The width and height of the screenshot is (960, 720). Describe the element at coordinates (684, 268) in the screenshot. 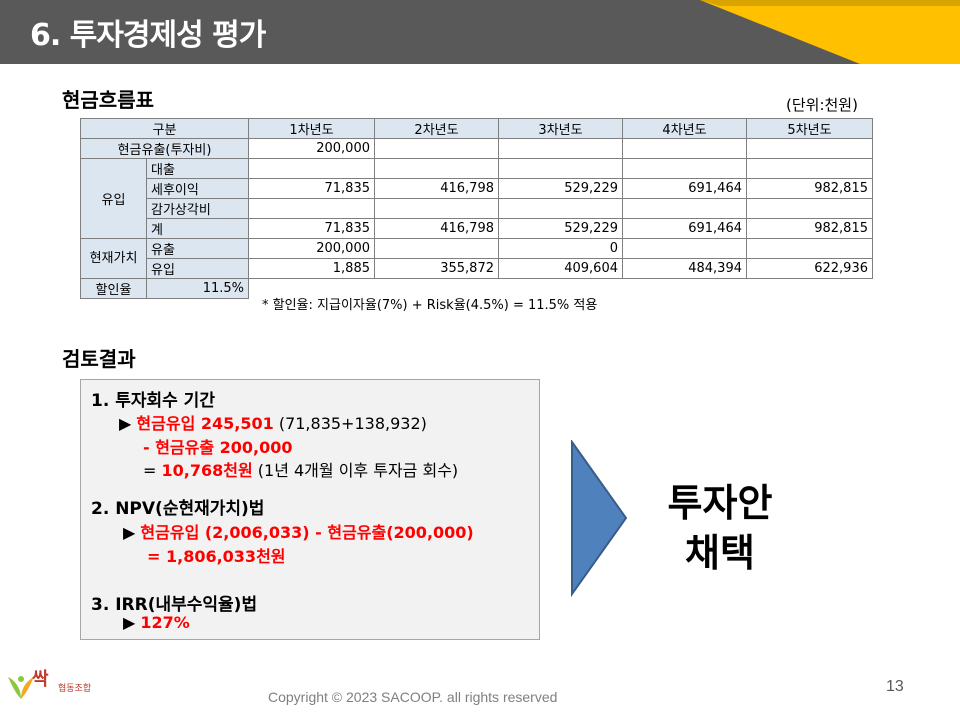

I see `table-cell: 484,394` at that location.